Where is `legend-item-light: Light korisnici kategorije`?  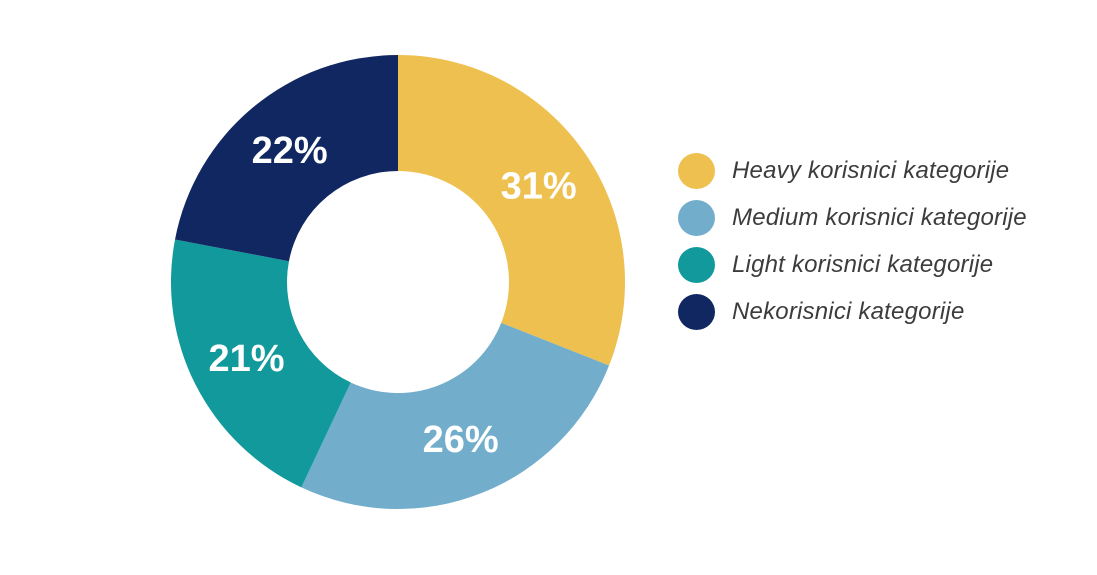 legend-item-light: Light korisnici kategorije is located at coordinates (852, 264).